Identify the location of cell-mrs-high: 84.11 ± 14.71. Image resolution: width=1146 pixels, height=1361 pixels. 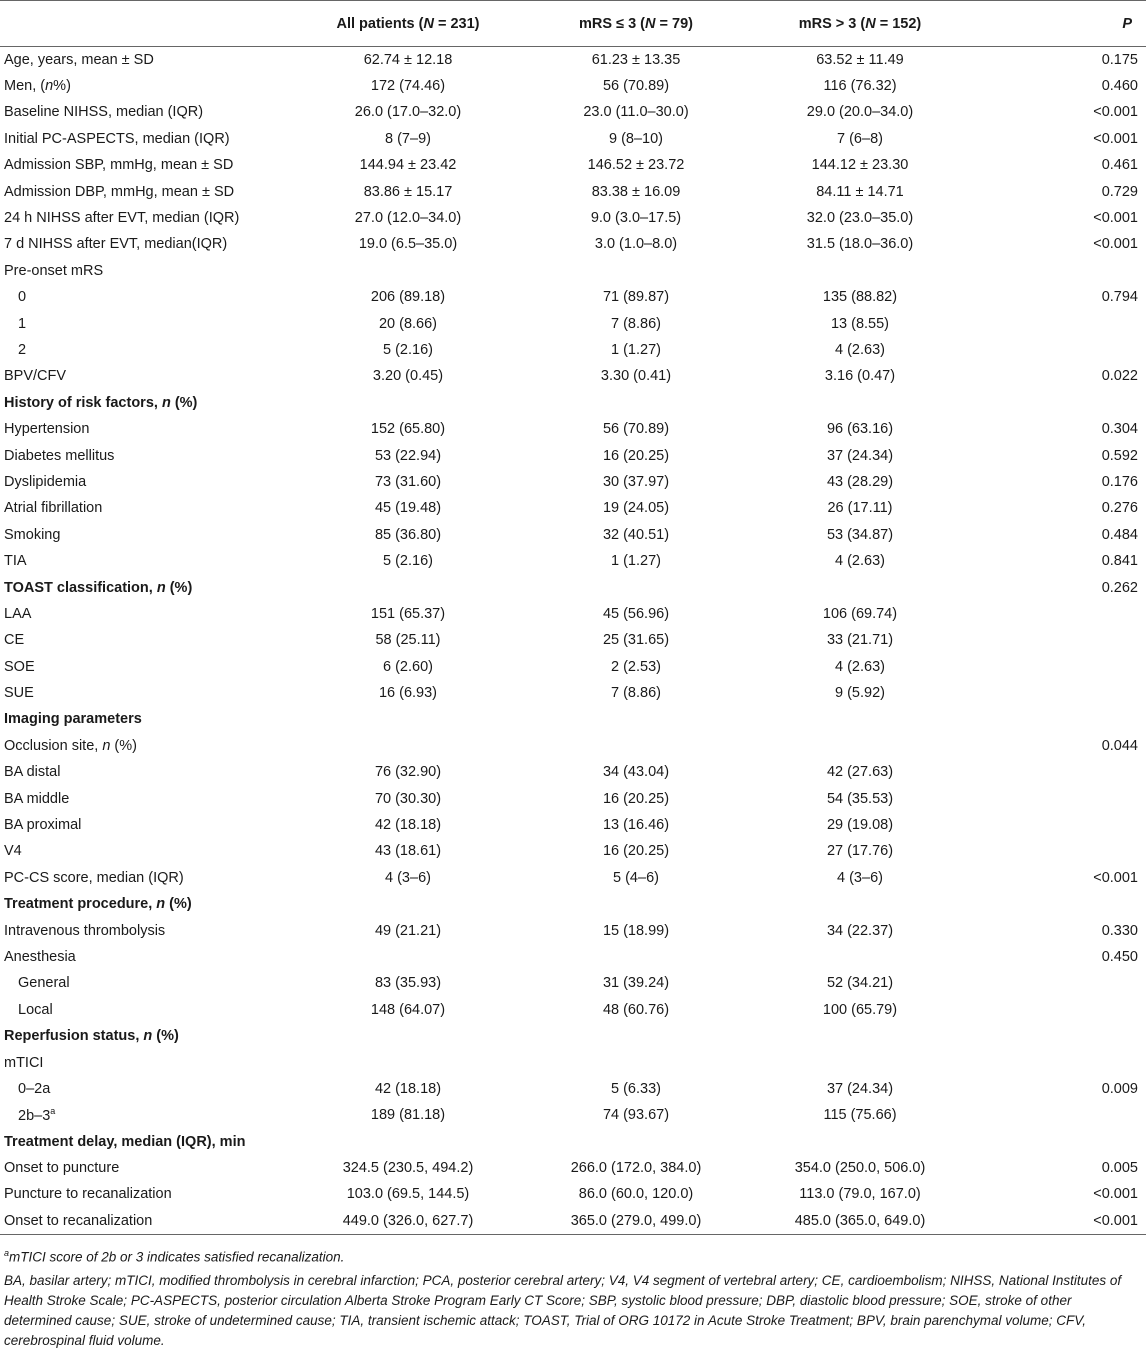
(860, 191).